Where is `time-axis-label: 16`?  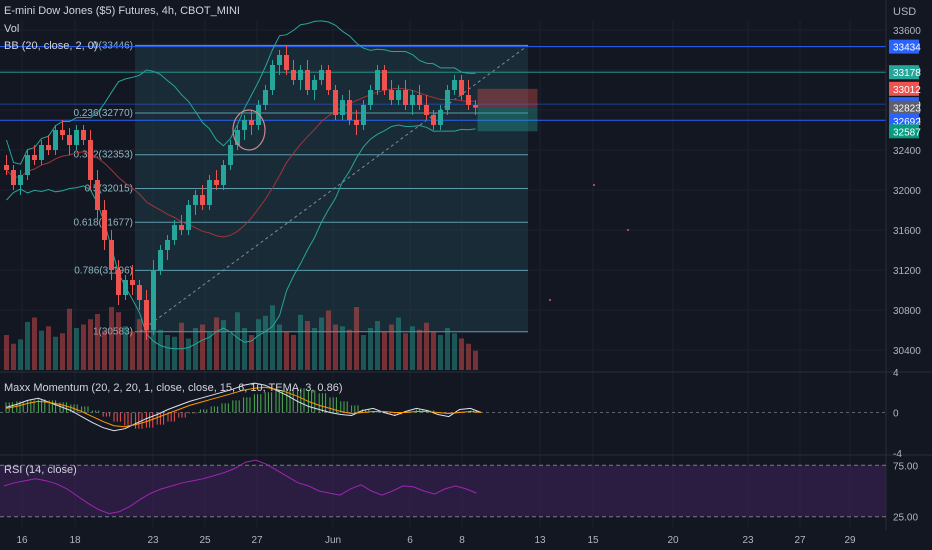
time-axis-label: 16 is located at coordinates (22, 540).